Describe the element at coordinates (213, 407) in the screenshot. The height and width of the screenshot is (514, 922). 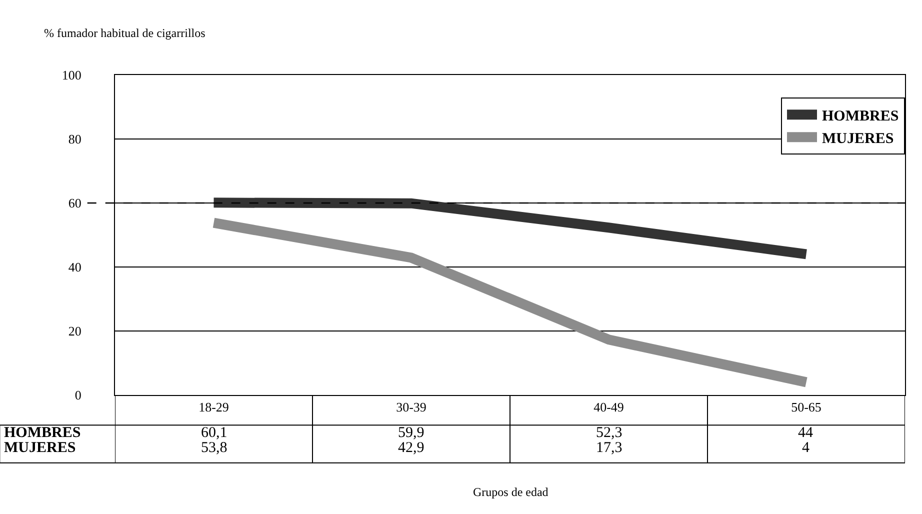
I see `x-tick-label: 18-29` at that location.